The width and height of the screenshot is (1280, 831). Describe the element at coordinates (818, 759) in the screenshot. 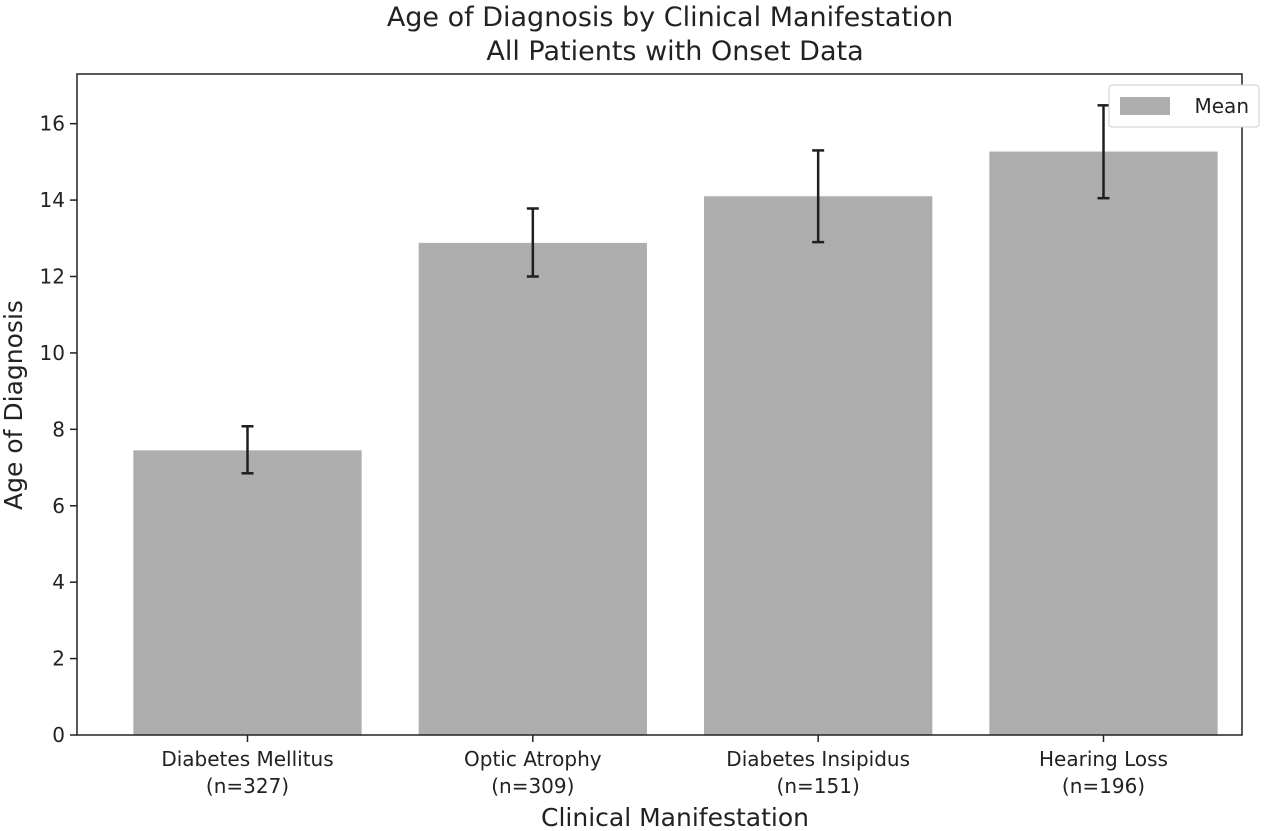

I see `x-tick-label: Diabetes Insipidus` at that location.